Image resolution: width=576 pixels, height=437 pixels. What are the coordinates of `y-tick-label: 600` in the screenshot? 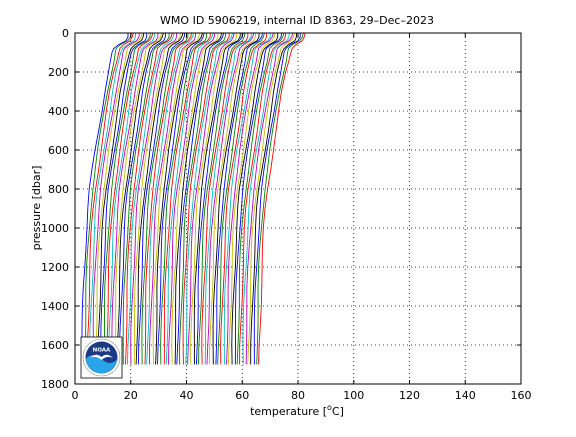 It's located at (58, 150).